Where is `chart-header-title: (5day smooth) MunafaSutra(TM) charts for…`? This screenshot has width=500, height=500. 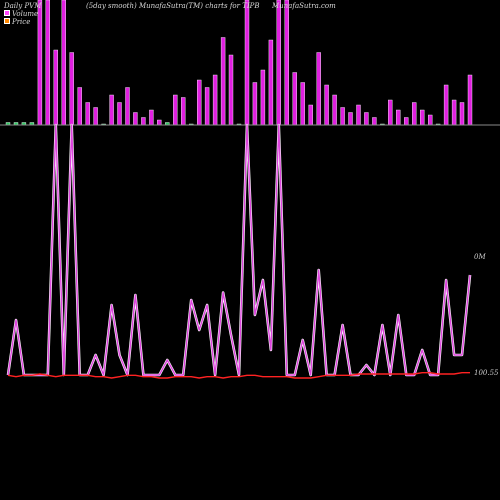
chart-header-title: (5day smooth) MunafaSutra(TM) charts for… is located at coordinates (173, 6).